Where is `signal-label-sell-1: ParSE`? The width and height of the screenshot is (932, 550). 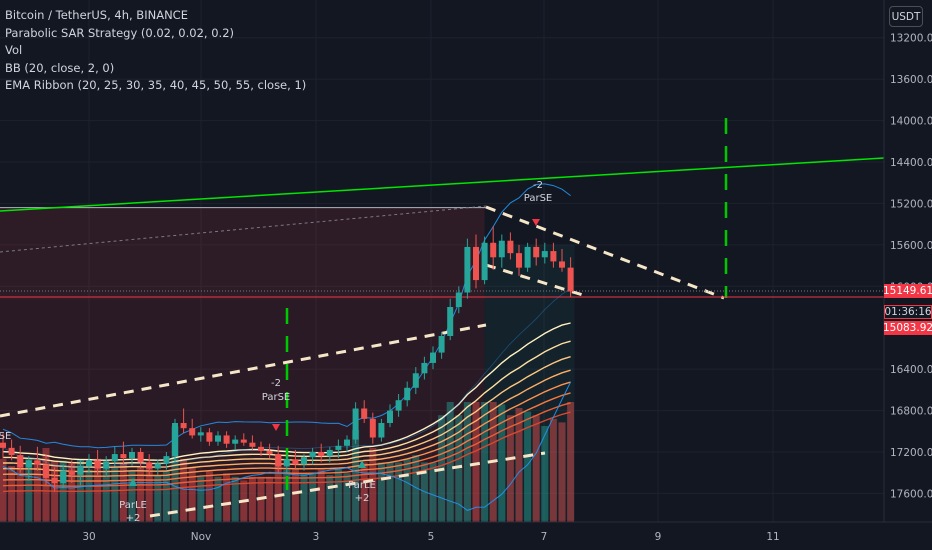 signal-label-sell-1: ParSE is located at coordinates (276, 397).